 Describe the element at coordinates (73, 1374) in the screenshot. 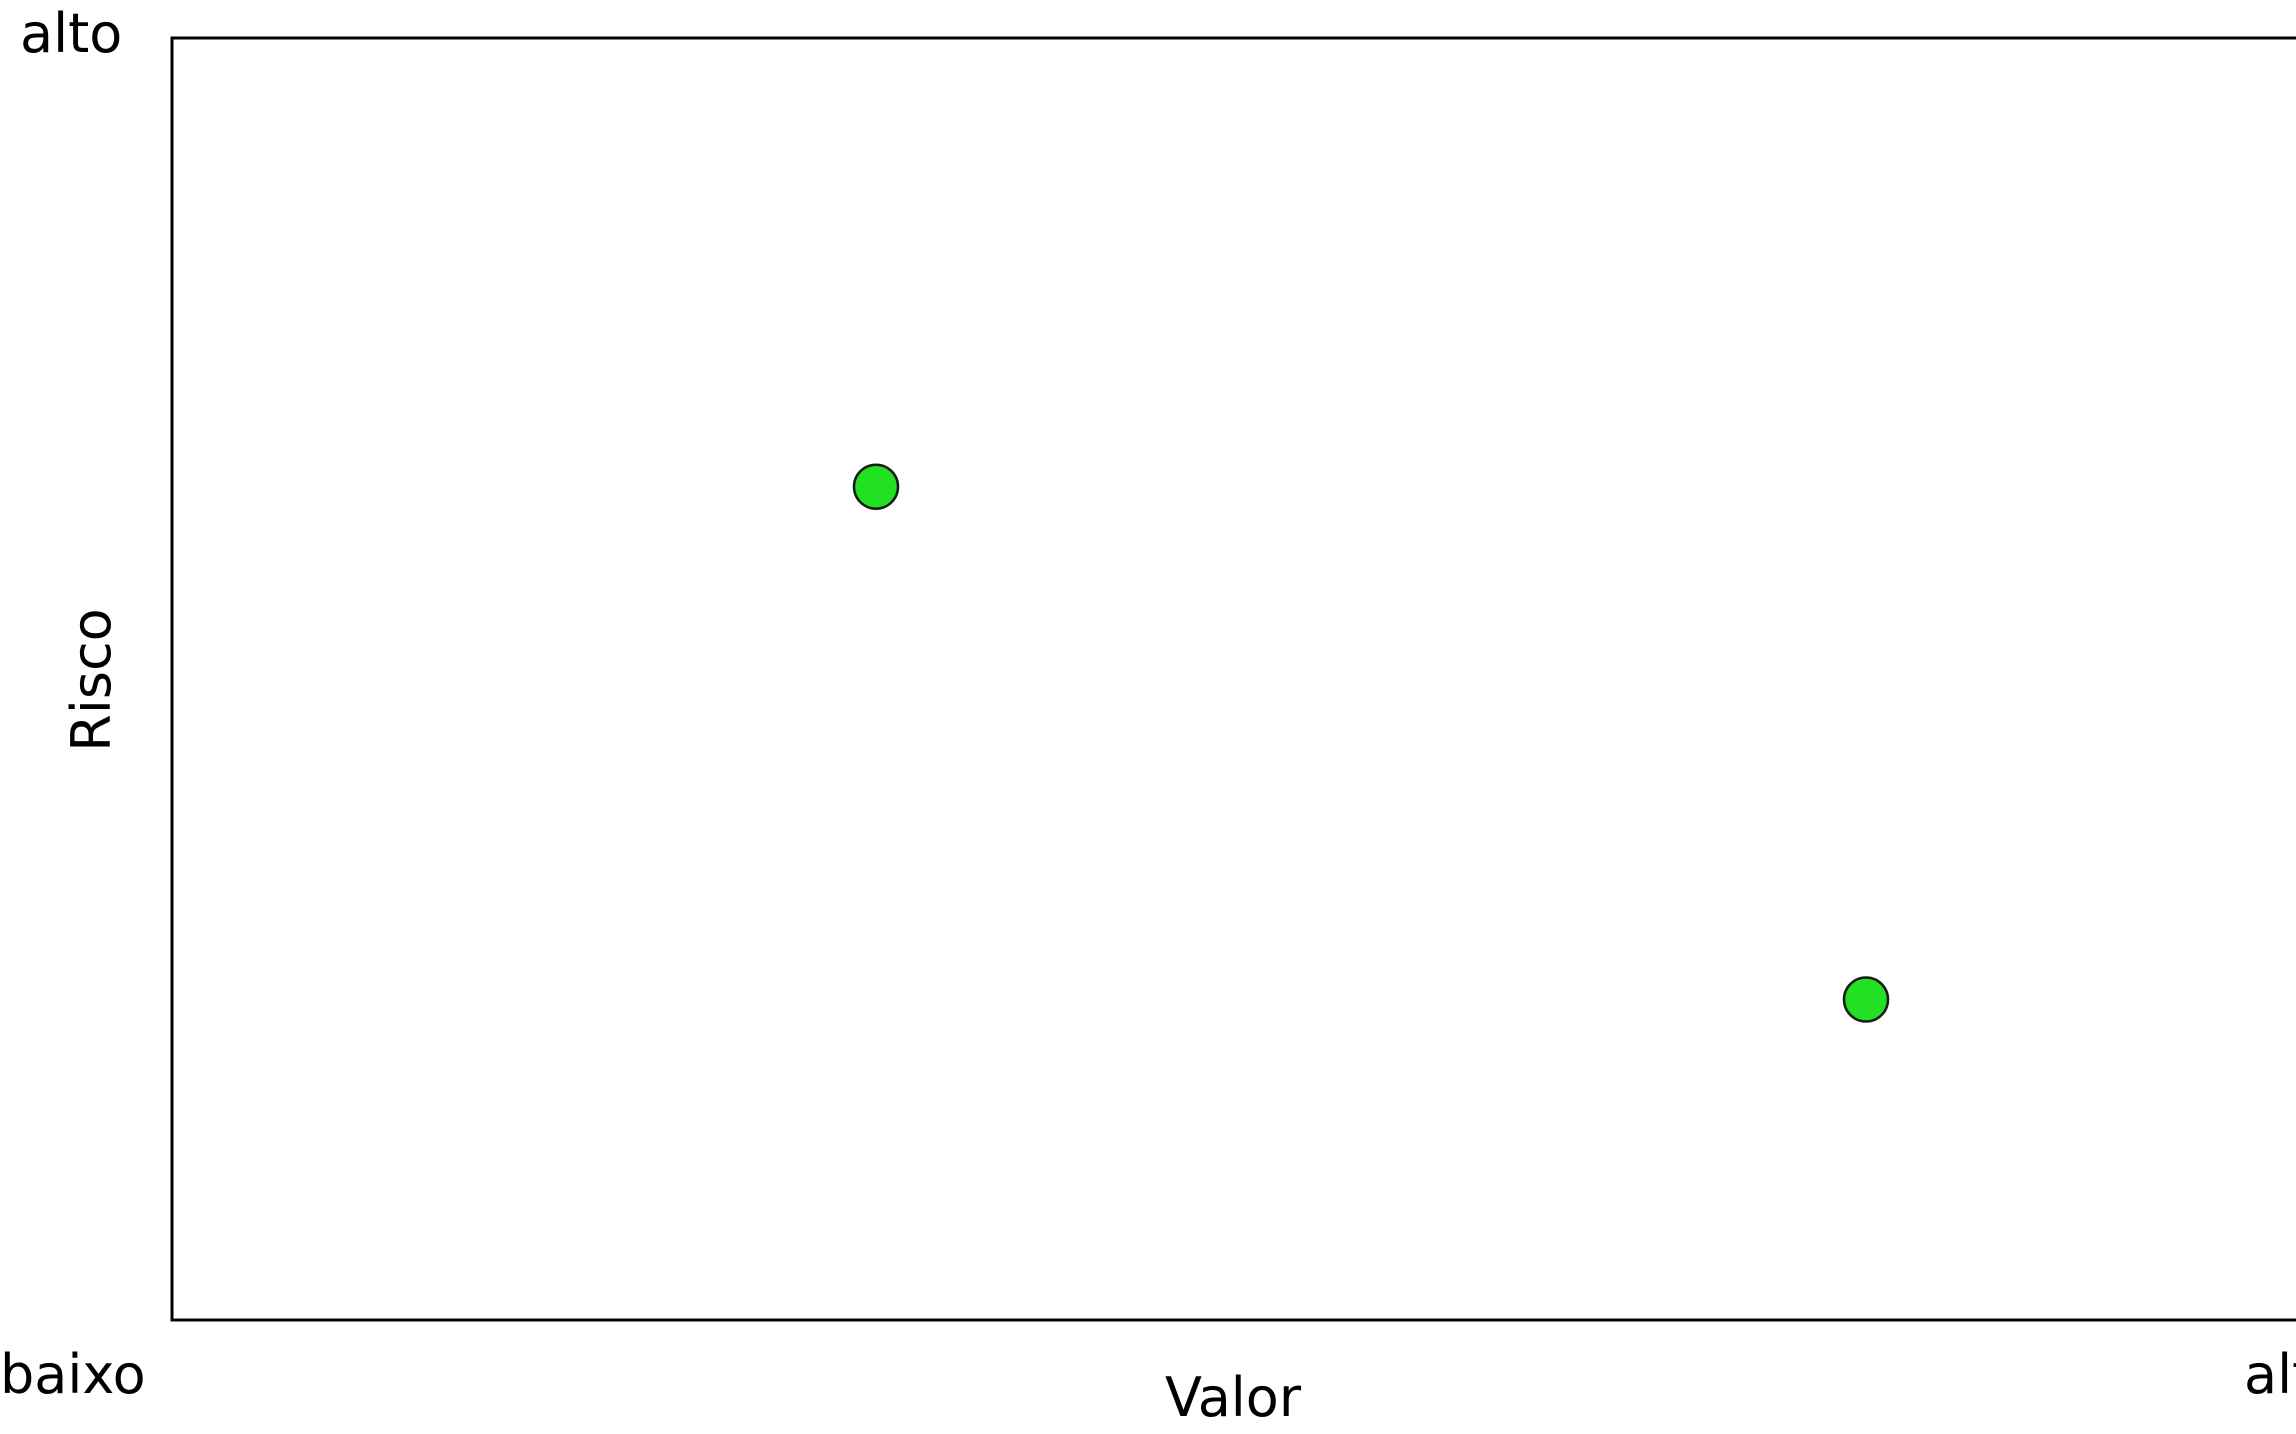

I see `x-axis-low-label: baixo` at that location.